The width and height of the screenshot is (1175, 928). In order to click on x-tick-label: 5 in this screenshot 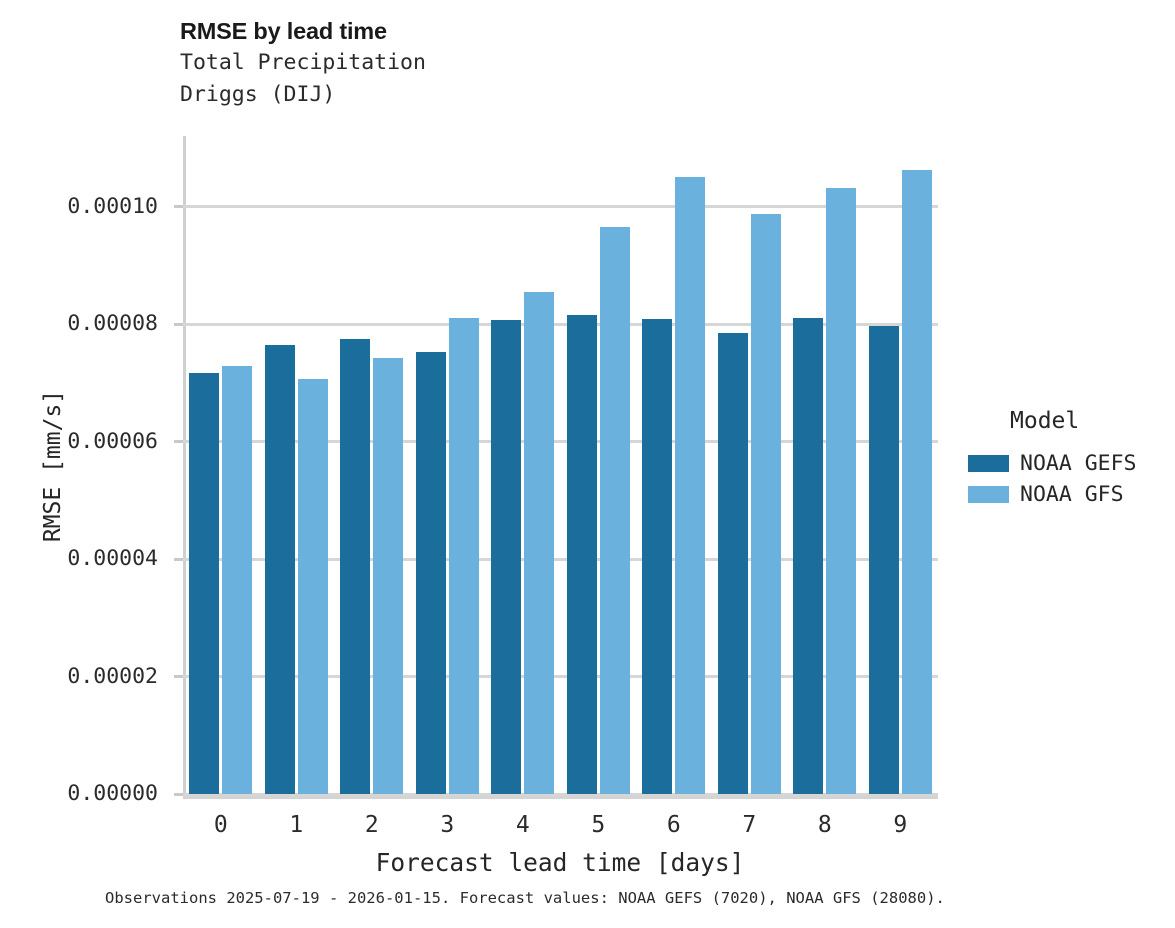, I will do `click(598, 825)`.